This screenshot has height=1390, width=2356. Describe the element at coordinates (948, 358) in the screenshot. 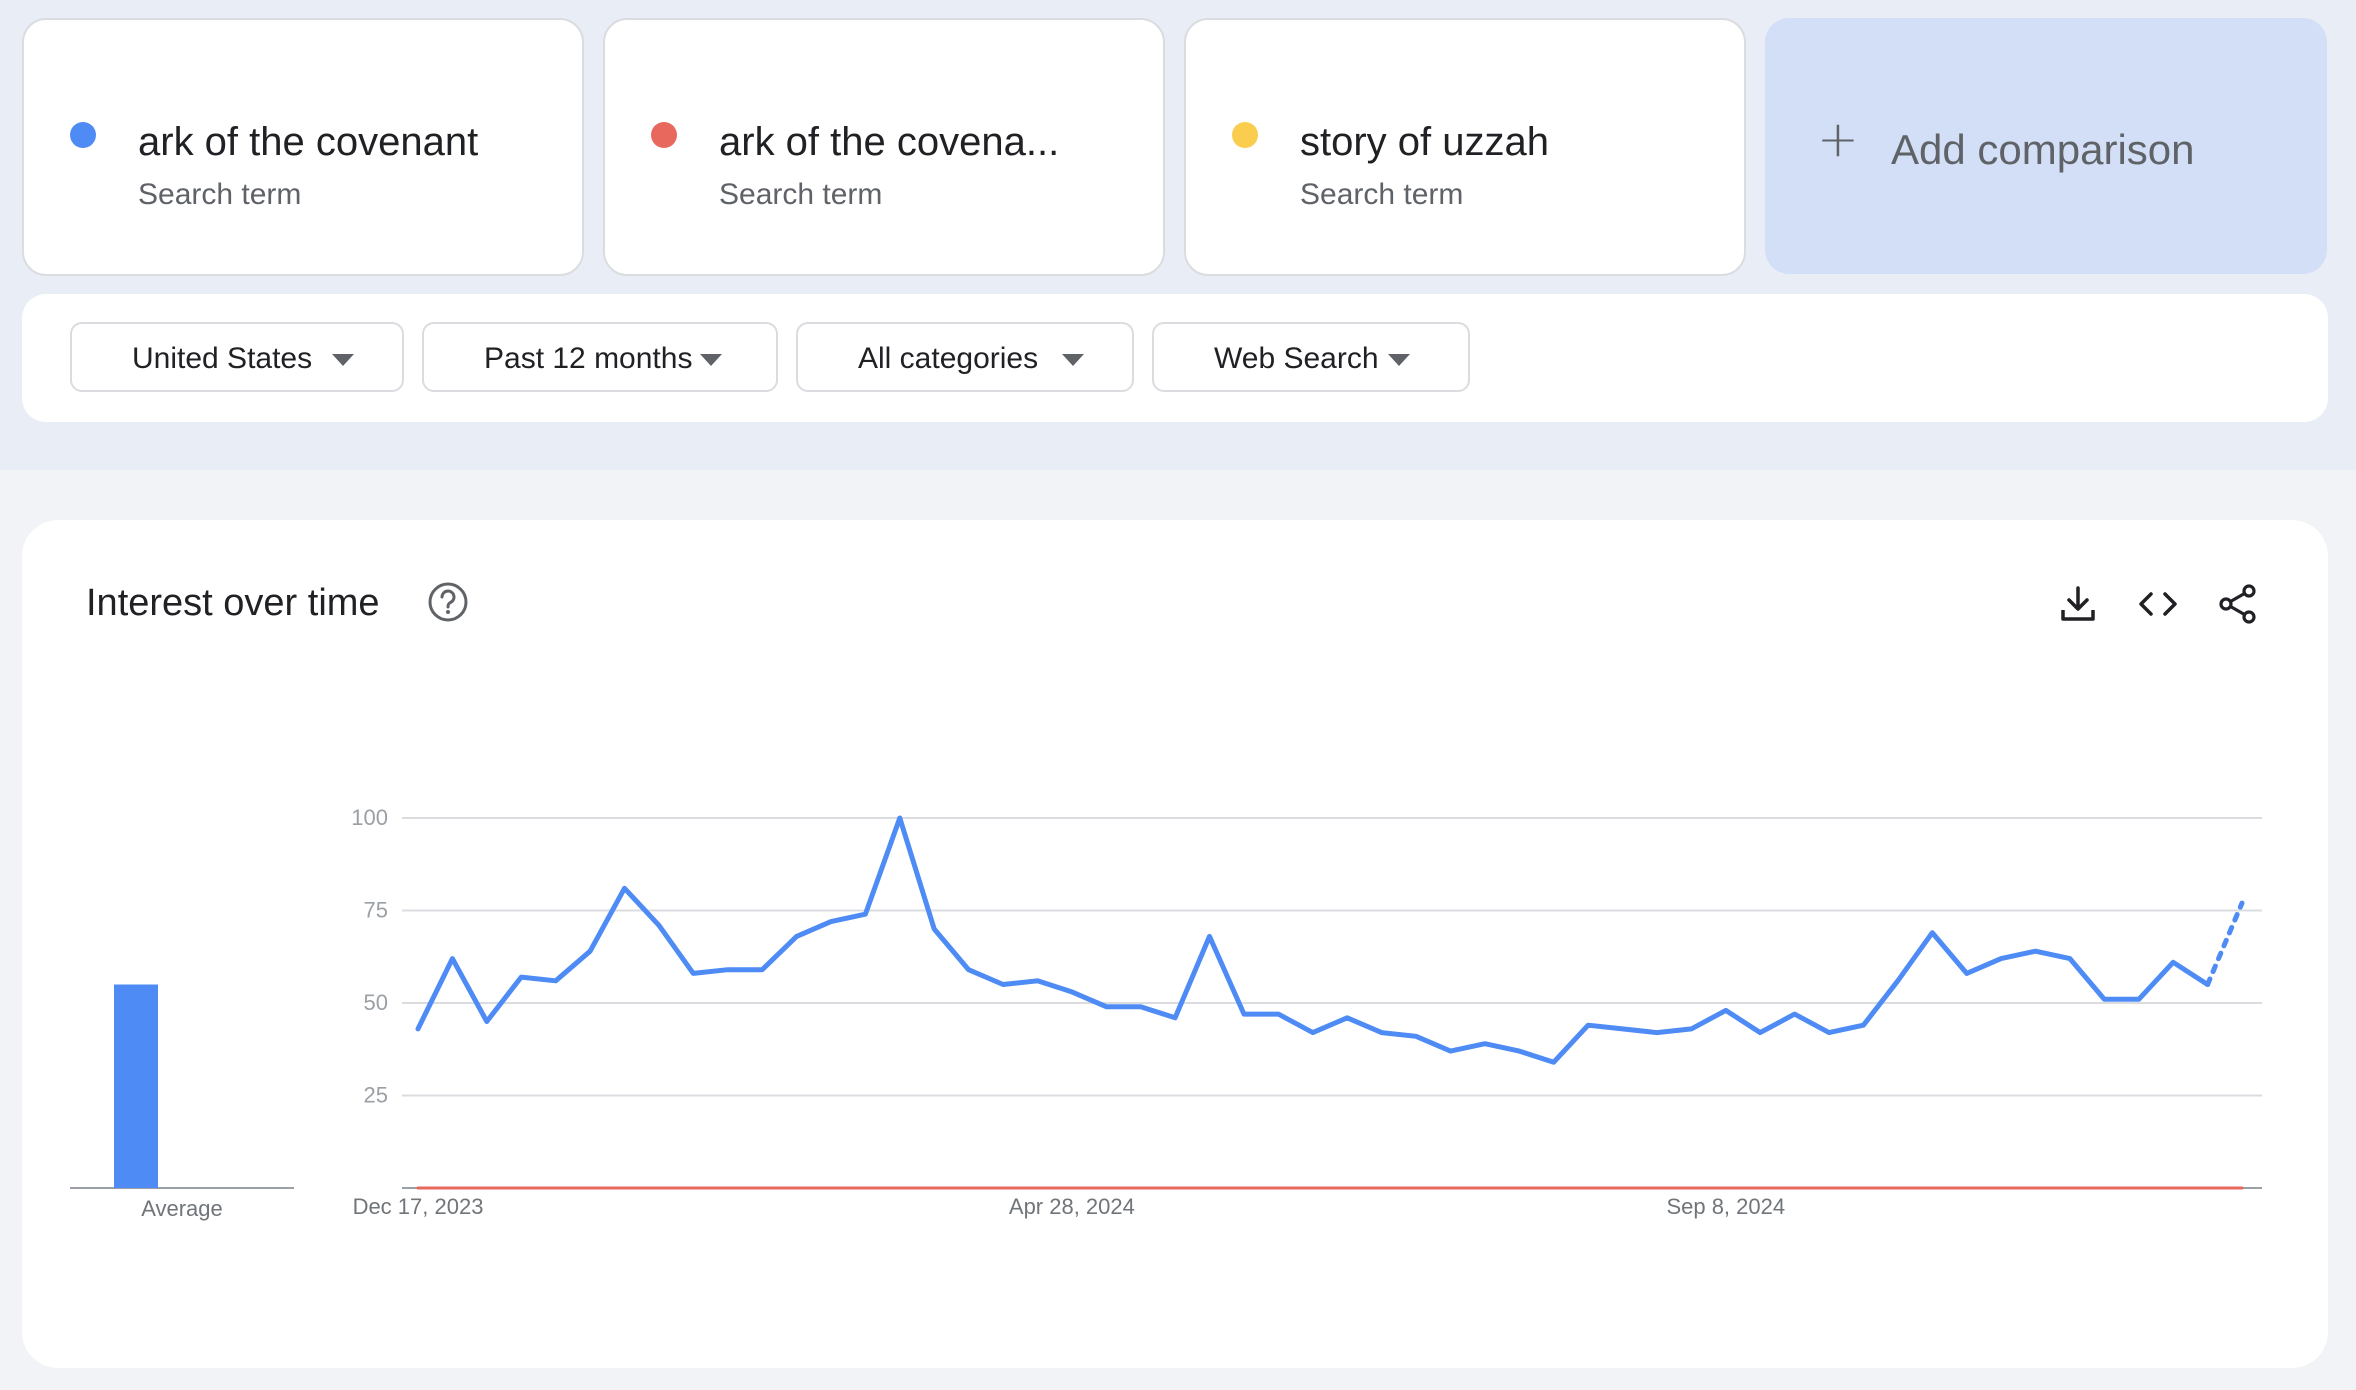

I see `category-value: All categories` at that location.